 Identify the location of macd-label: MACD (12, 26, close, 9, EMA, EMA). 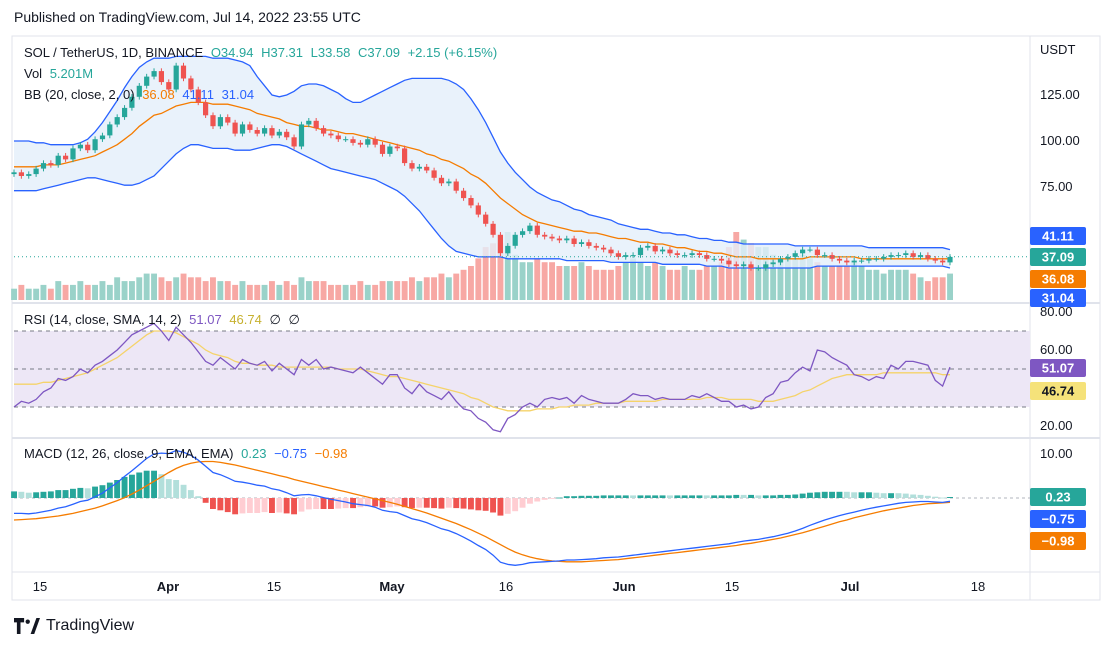
(129, 453).